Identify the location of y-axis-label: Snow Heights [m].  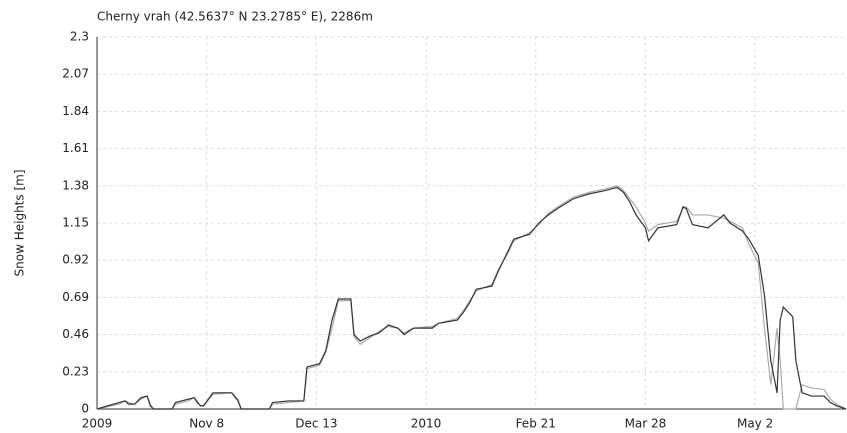
(20, 223).